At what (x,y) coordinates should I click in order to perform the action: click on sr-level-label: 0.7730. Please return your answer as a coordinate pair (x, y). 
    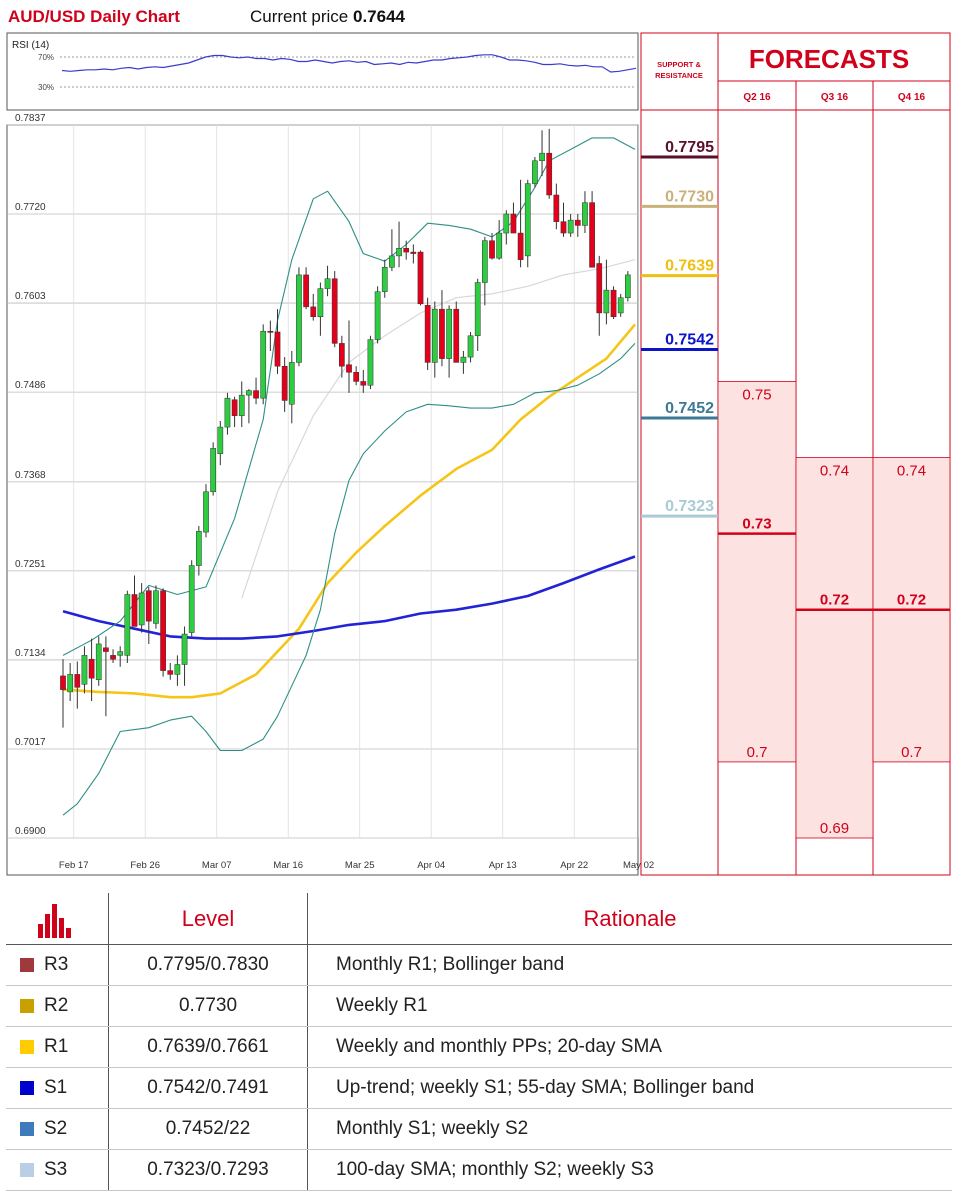
    Looking at the image, I should click on (689, 196).